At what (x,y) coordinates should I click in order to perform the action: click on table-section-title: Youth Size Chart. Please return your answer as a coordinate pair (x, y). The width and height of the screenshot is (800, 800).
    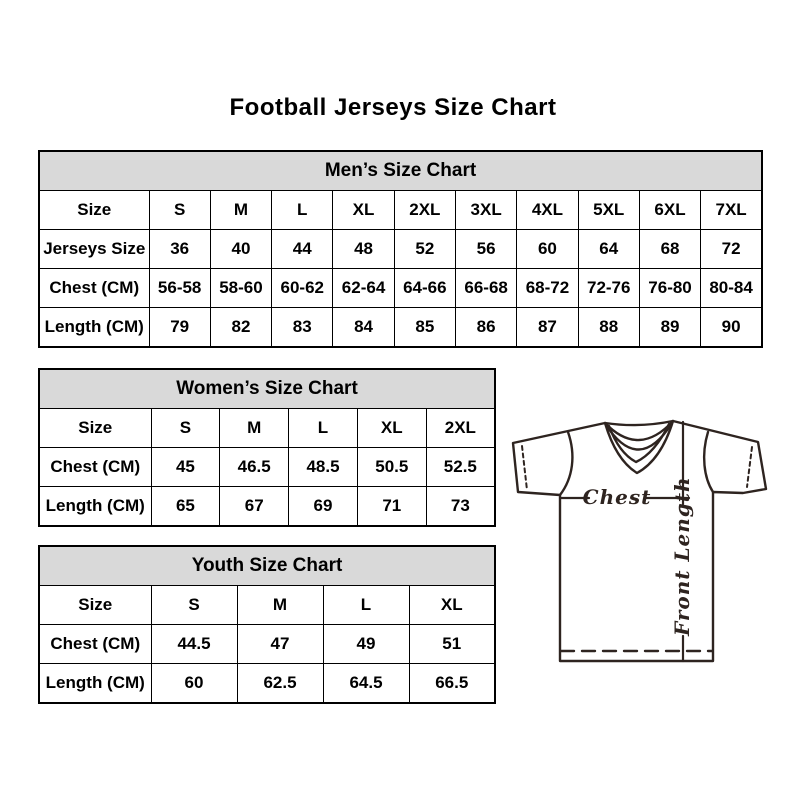
    Looking at the image, I should click on (267, 565).